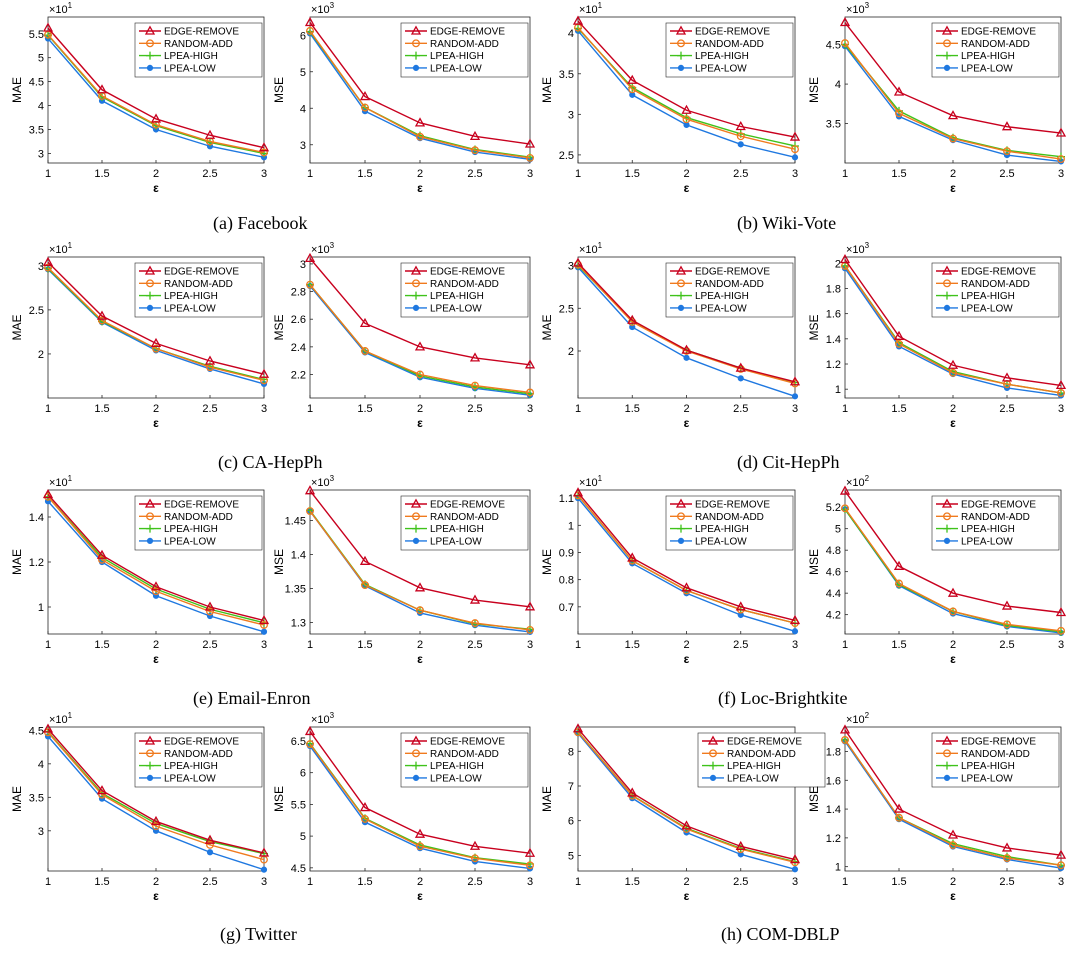 The height and width of the screenshot is (956, 1079). What do you see at coordinates (838, 530) in the screenshot?
I see `y-tick-label: 5` at bounding box center [838, 530].